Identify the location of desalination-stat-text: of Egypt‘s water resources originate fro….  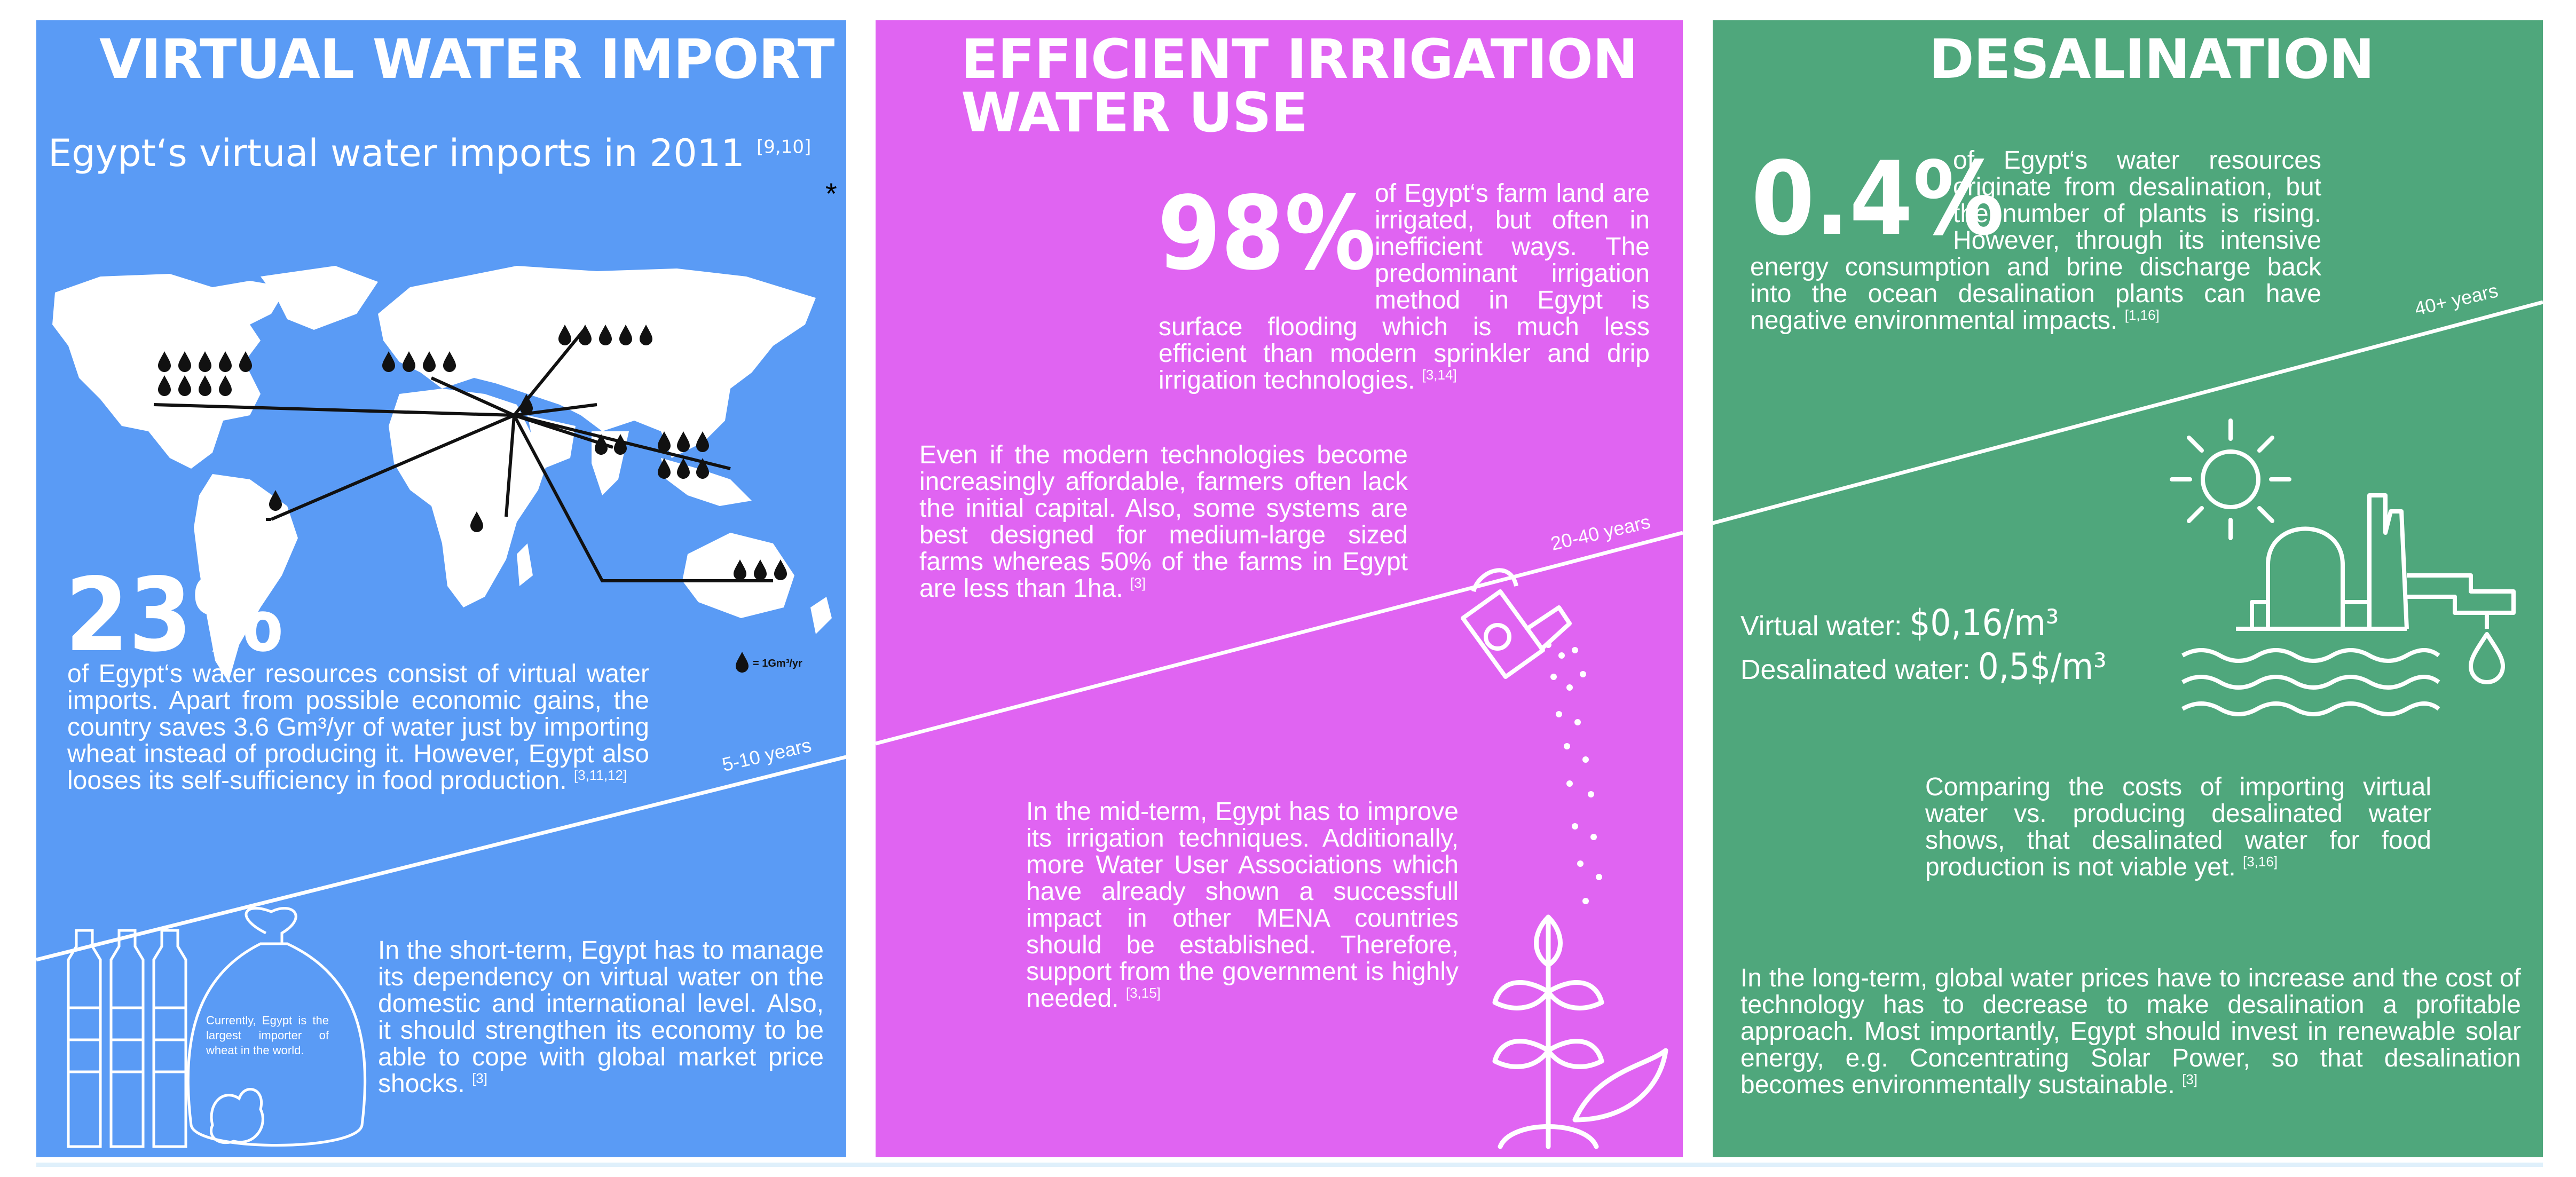
(2035, 240).